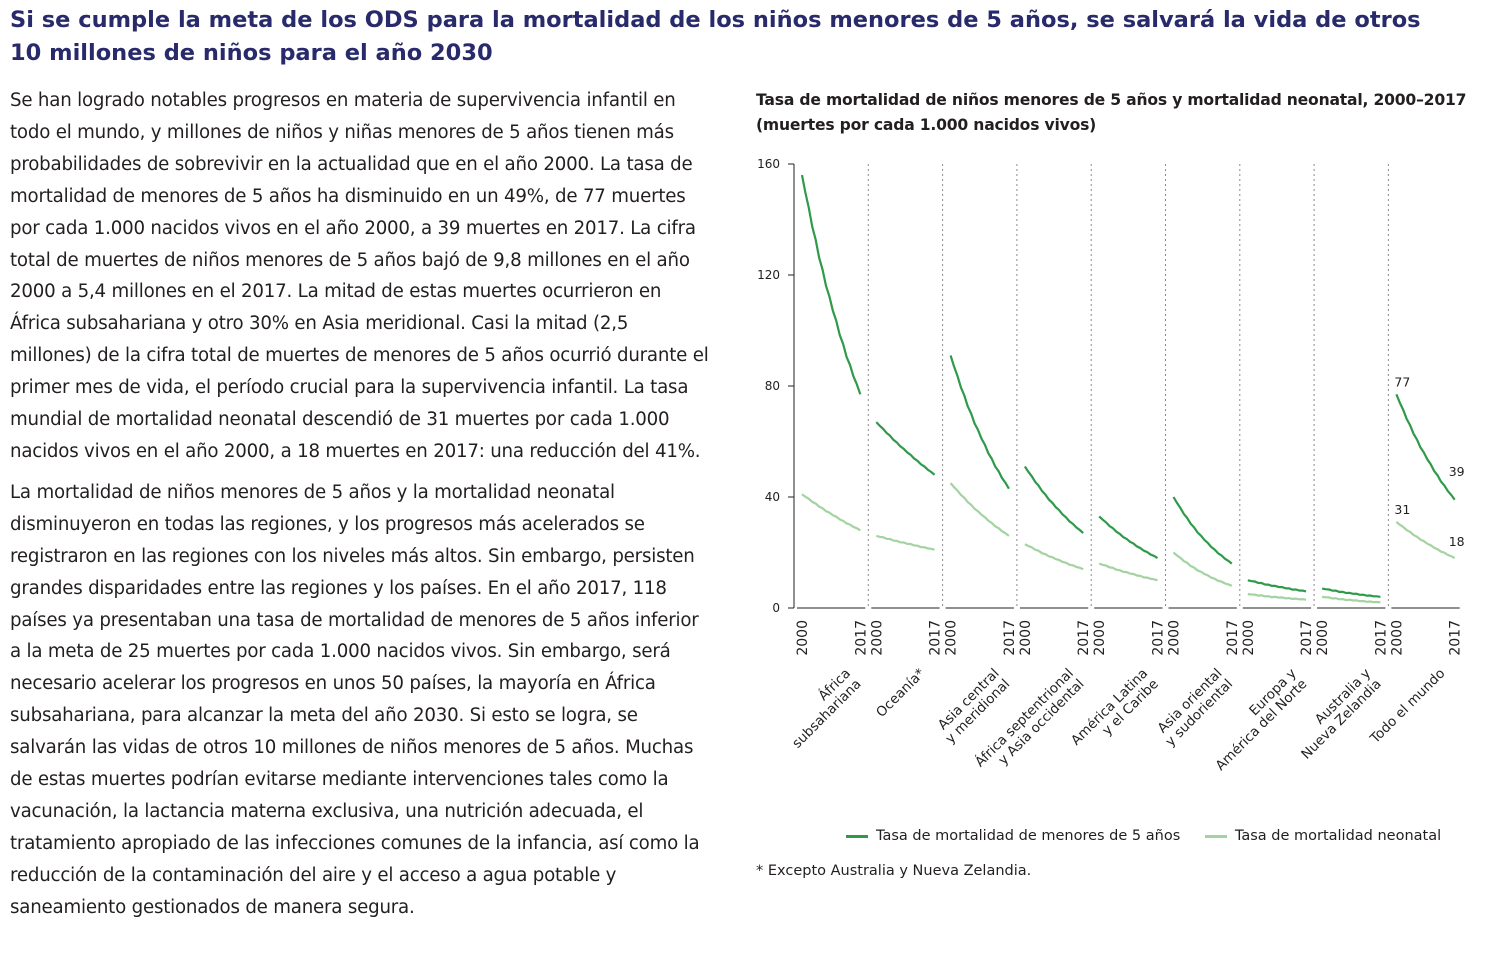  I want to click on region-label: Todo el mundo, so click(1408, 707).